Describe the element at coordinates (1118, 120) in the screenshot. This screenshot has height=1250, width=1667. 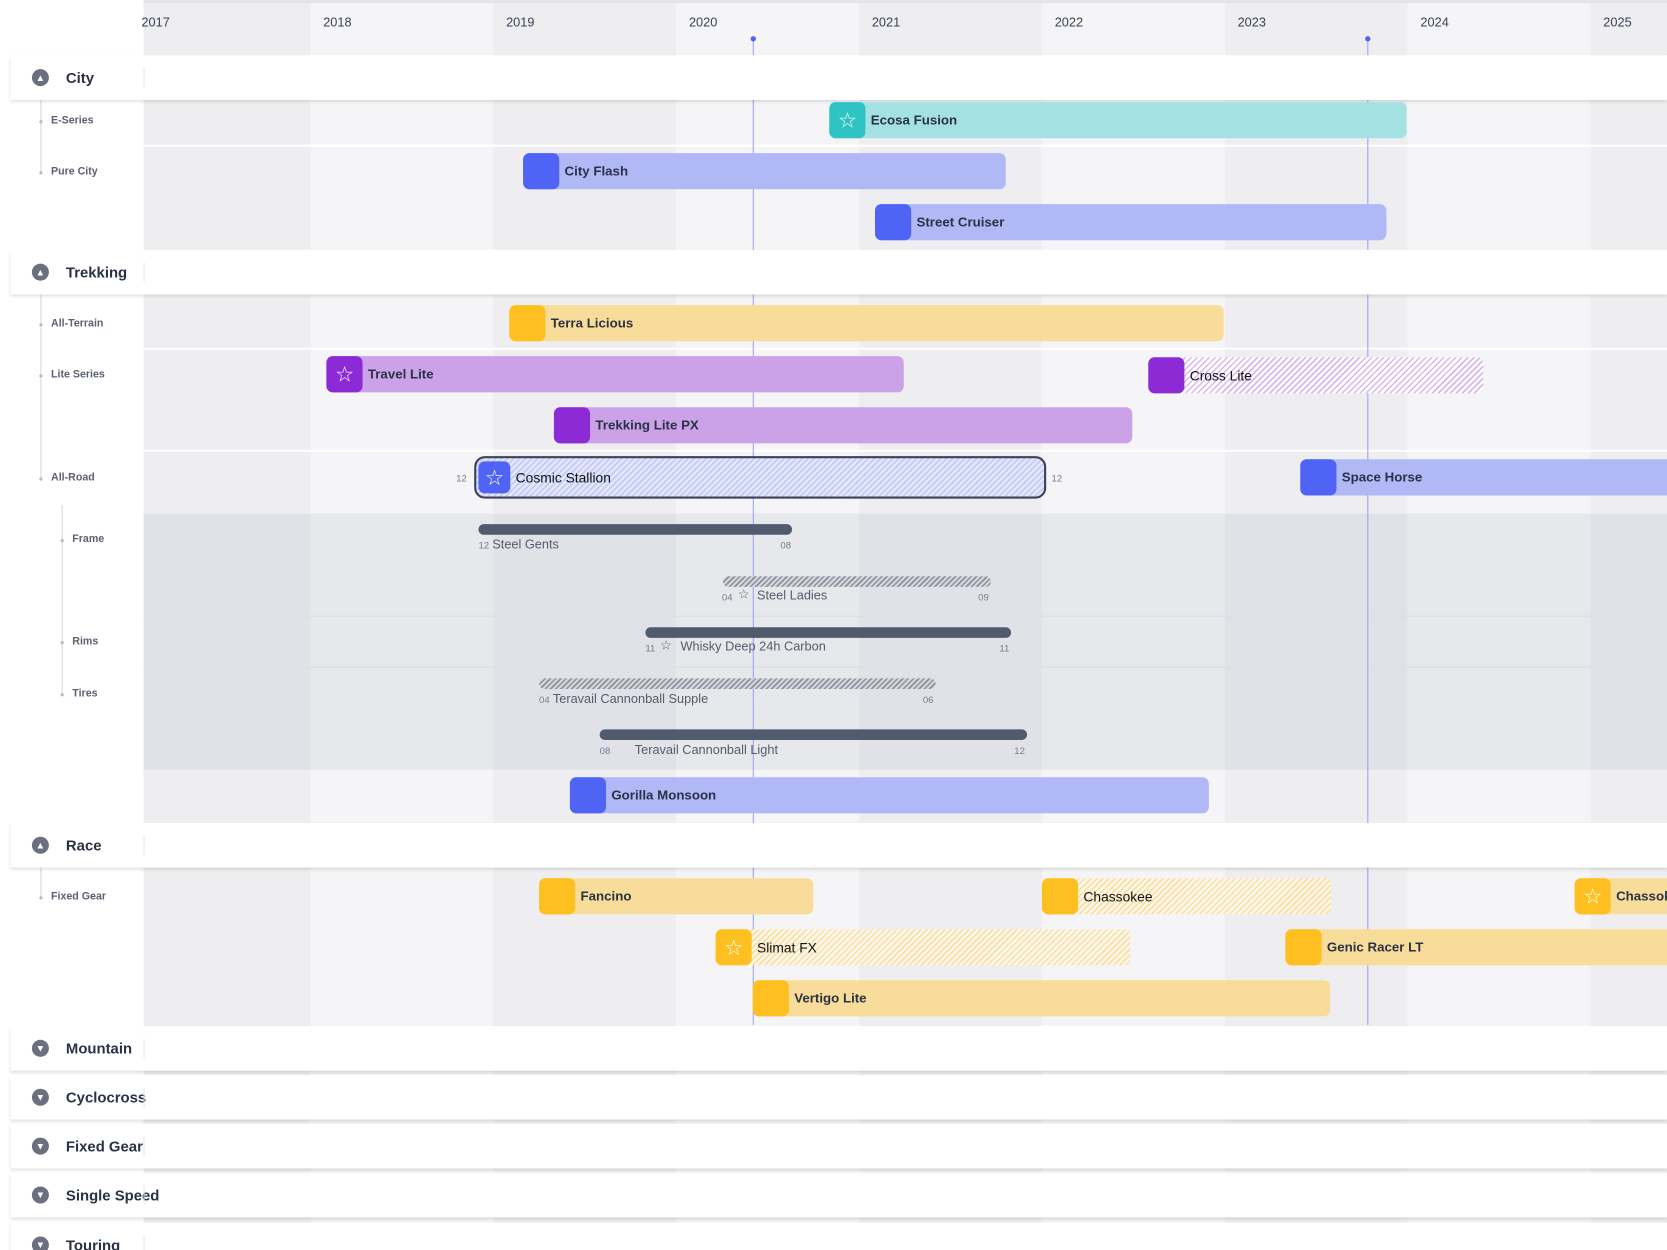
I see `bar-ecosa-fusion: ☆ Ecosa Fusion` at that location.